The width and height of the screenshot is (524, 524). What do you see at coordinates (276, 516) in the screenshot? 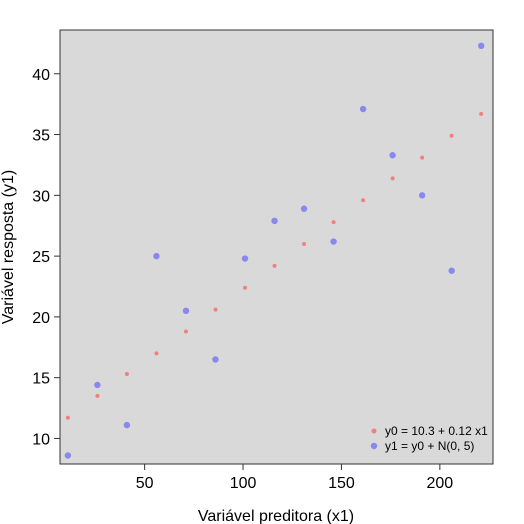
I see `x-axis-title: Variável preditora (x1)` at bounding box center [276, 516].